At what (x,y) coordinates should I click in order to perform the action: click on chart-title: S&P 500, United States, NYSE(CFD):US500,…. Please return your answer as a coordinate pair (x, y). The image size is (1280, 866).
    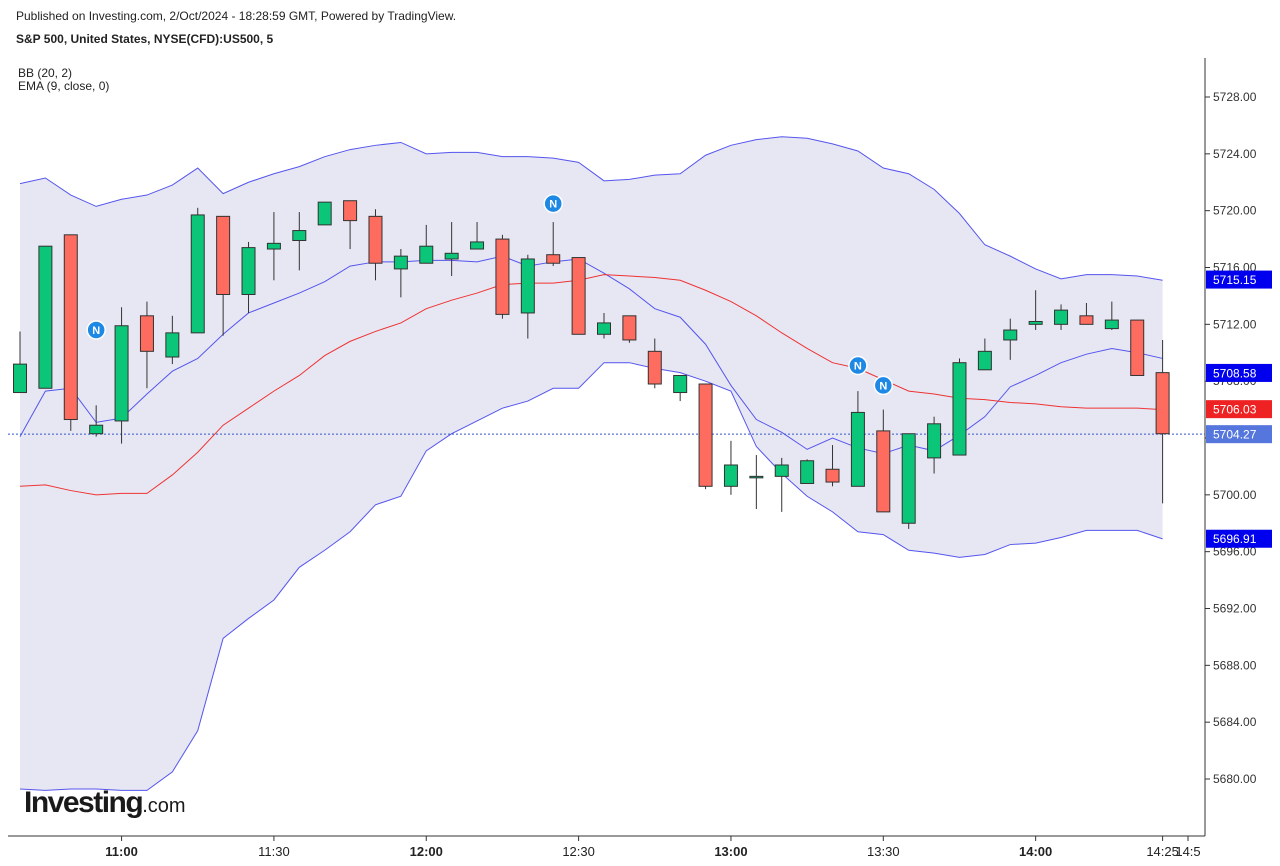
    Looking at the image, I should click on (145, 39).